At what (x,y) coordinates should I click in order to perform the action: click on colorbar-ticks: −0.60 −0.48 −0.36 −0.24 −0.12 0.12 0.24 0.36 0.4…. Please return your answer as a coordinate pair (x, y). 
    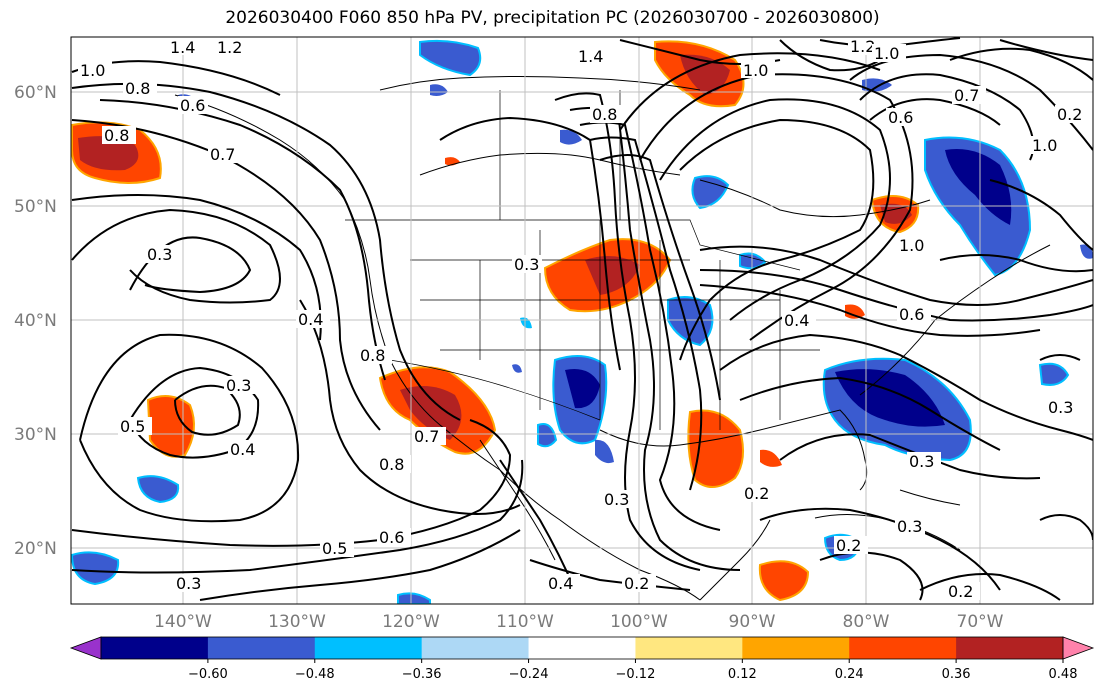
    Looking at the image, I should click on (633, 670).